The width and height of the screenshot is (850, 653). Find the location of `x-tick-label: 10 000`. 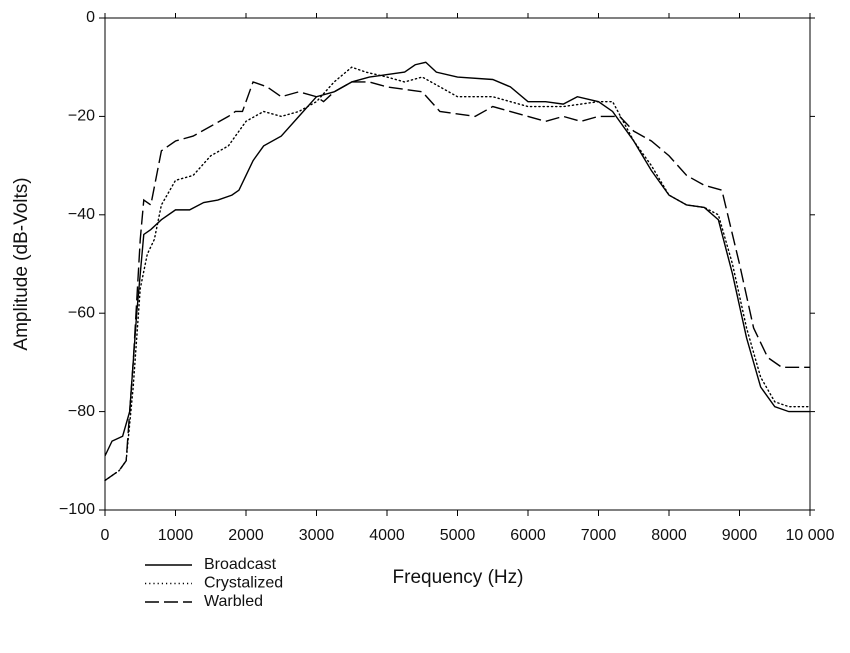

x-tick-label: 10 000 is located at coordinates (810, 535).